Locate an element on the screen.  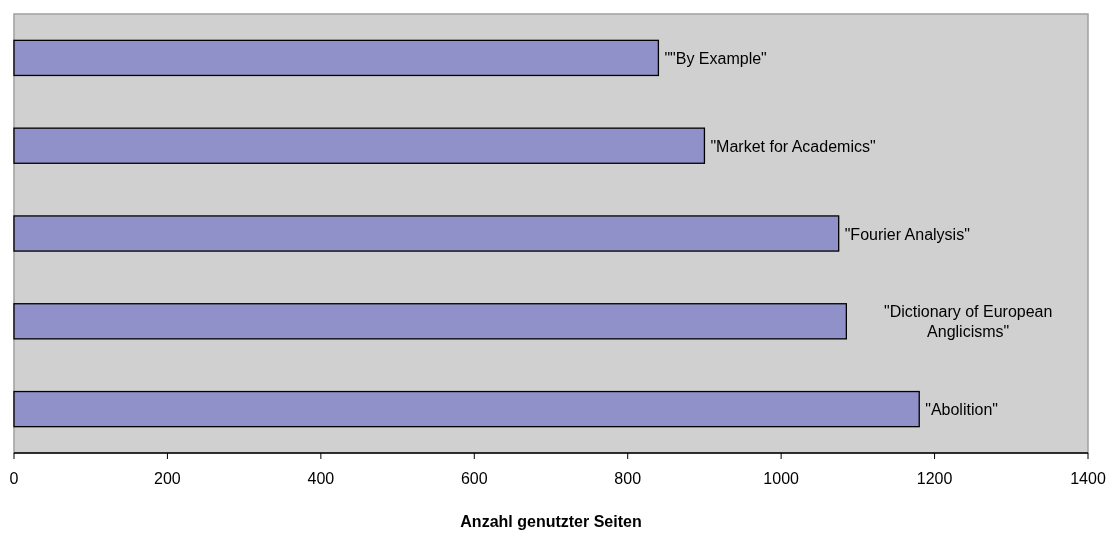
x-tick-label: 200 is located at coordinates (167, 478).